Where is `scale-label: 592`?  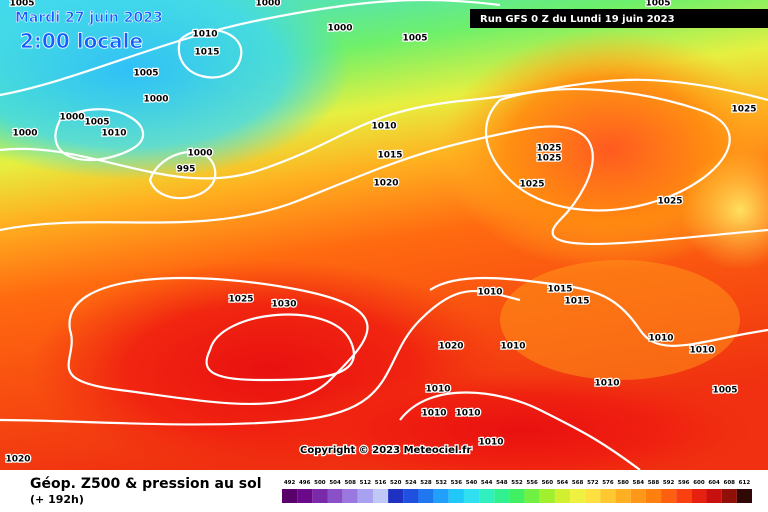
scale-label: 592 is located at coordinates (669, 483).